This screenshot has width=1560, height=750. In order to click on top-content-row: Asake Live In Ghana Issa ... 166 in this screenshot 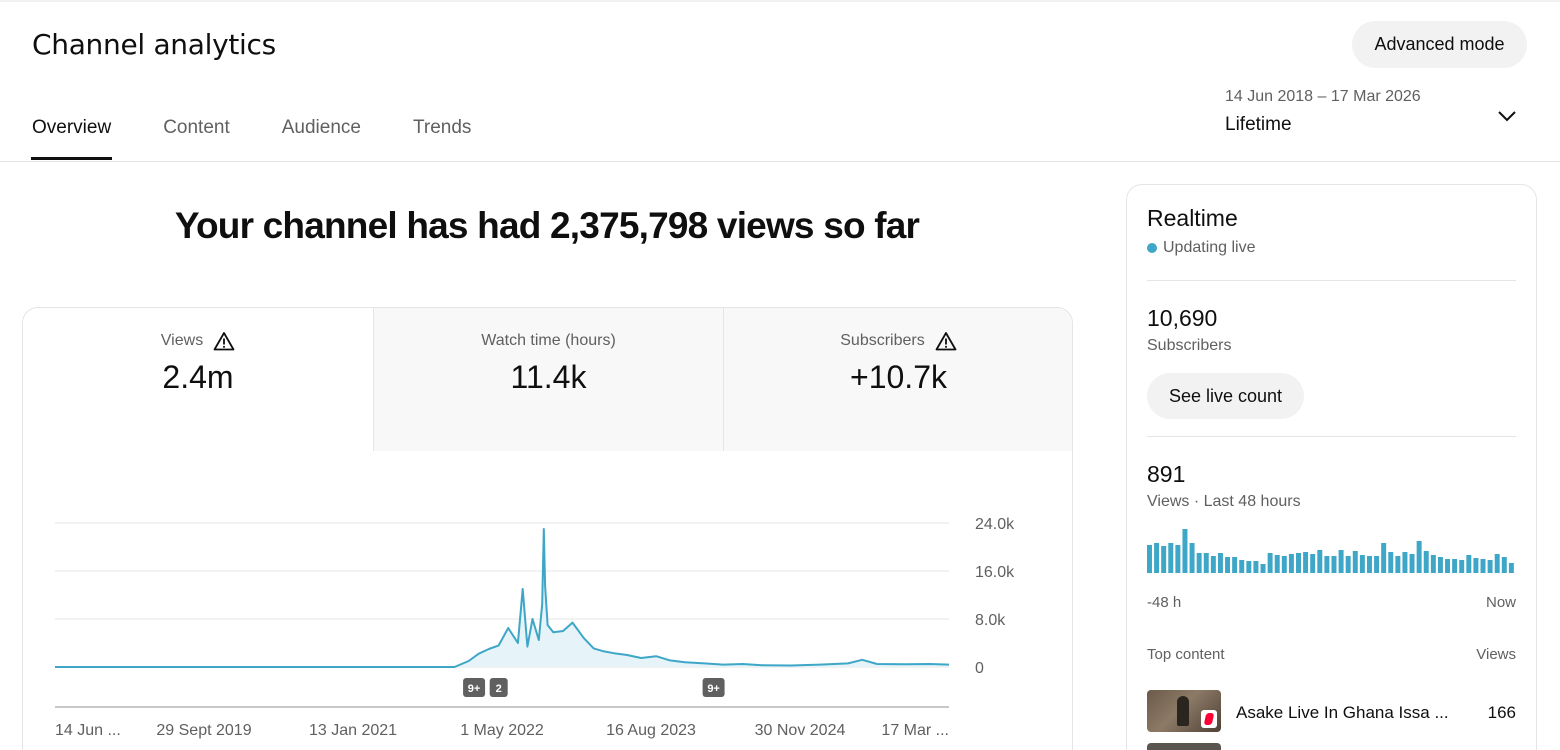, I will do `click(1331, 712)`.